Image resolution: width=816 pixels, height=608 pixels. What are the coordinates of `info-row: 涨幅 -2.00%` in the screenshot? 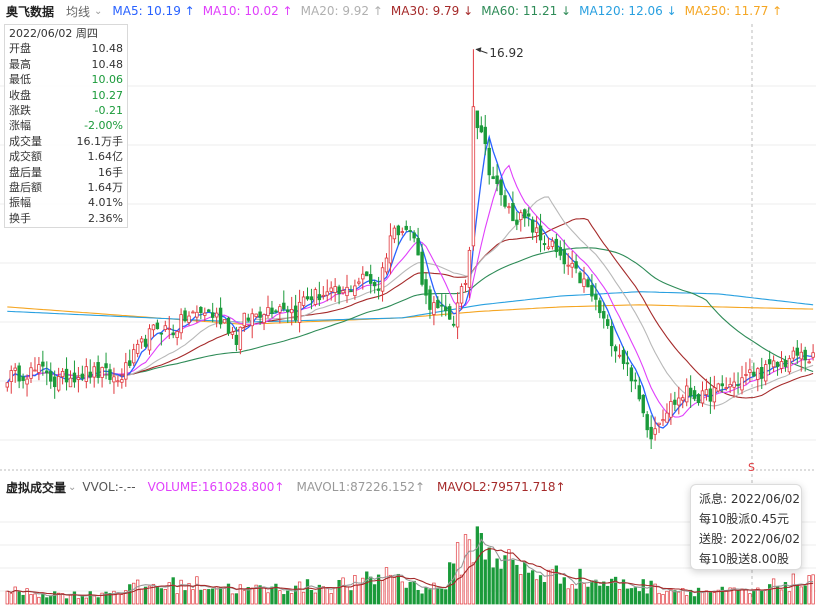 It's located at (66, 125).